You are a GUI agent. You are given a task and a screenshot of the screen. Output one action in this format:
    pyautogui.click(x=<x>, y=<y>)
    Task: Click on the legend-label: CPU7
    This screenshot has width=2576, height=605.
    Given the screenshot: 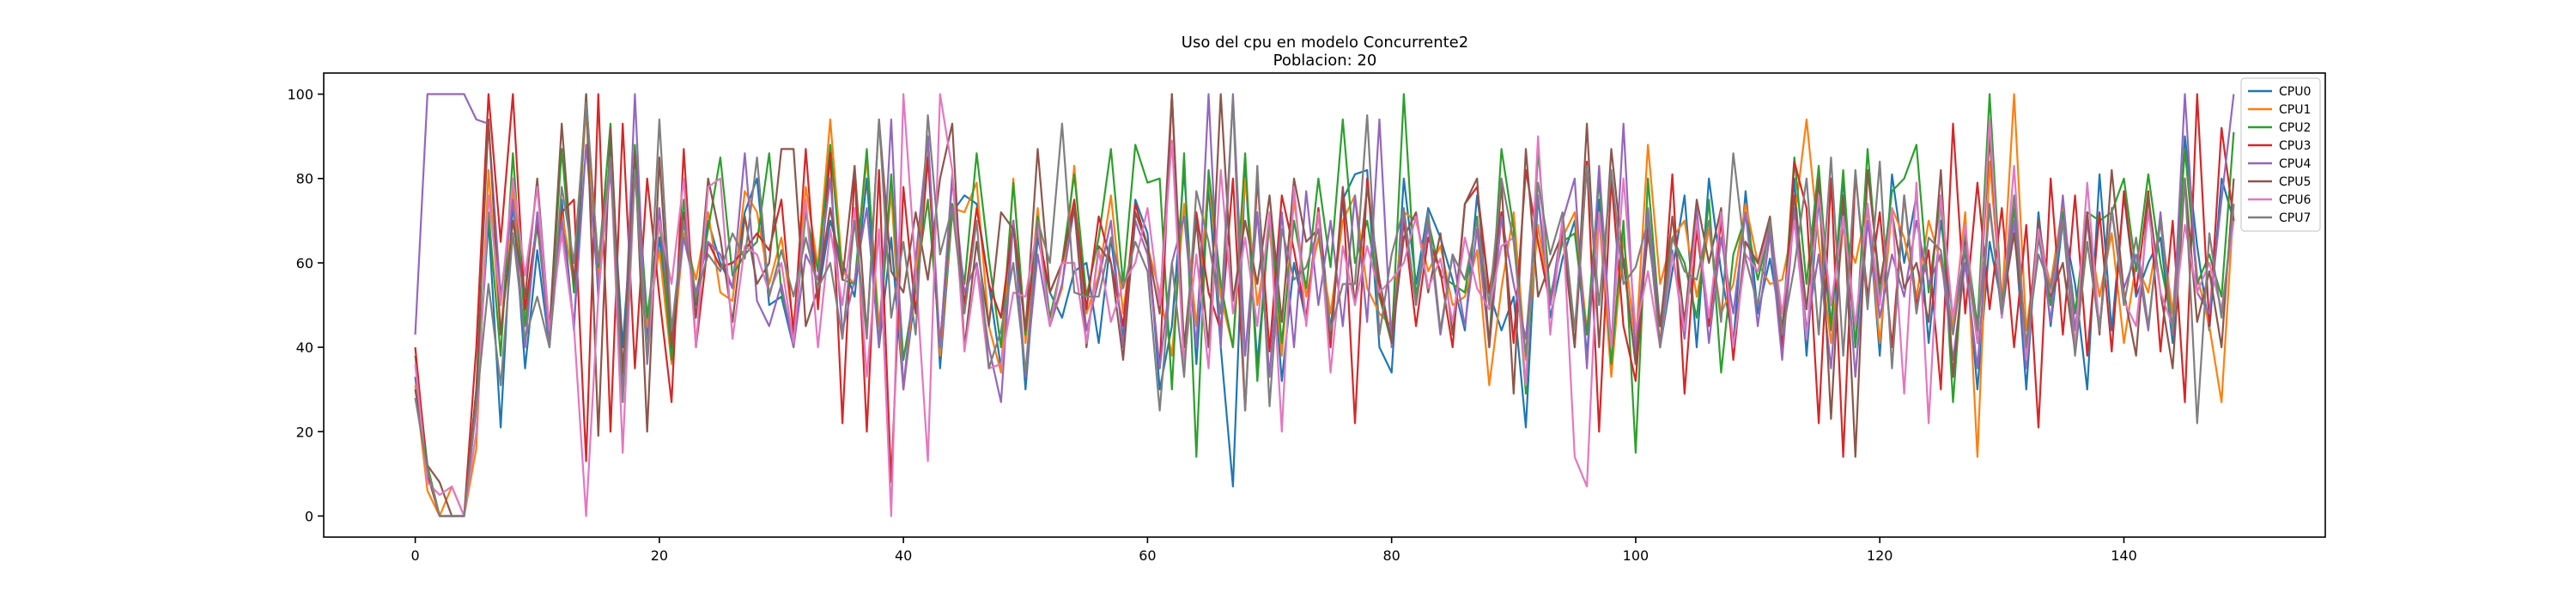 What is the action you would take?
    pyautogui.click(x=2295, y=218)
    